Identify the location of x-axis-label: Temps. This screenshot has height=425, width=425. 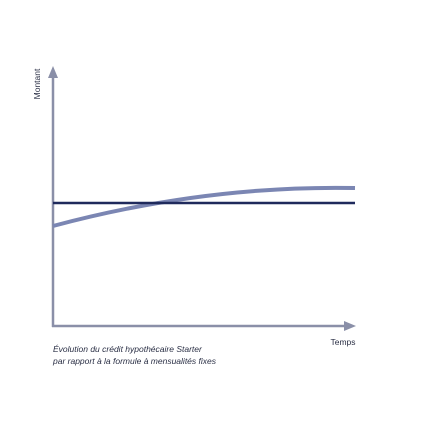
(342, 342).